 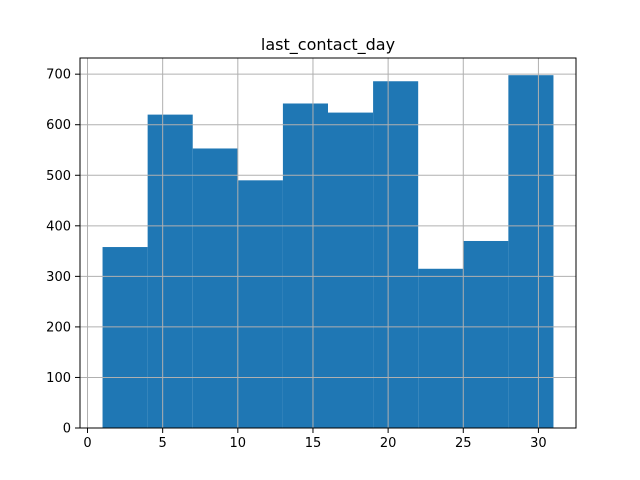 I want to click on x-tick-label: 20, so click(x=388, y=443).